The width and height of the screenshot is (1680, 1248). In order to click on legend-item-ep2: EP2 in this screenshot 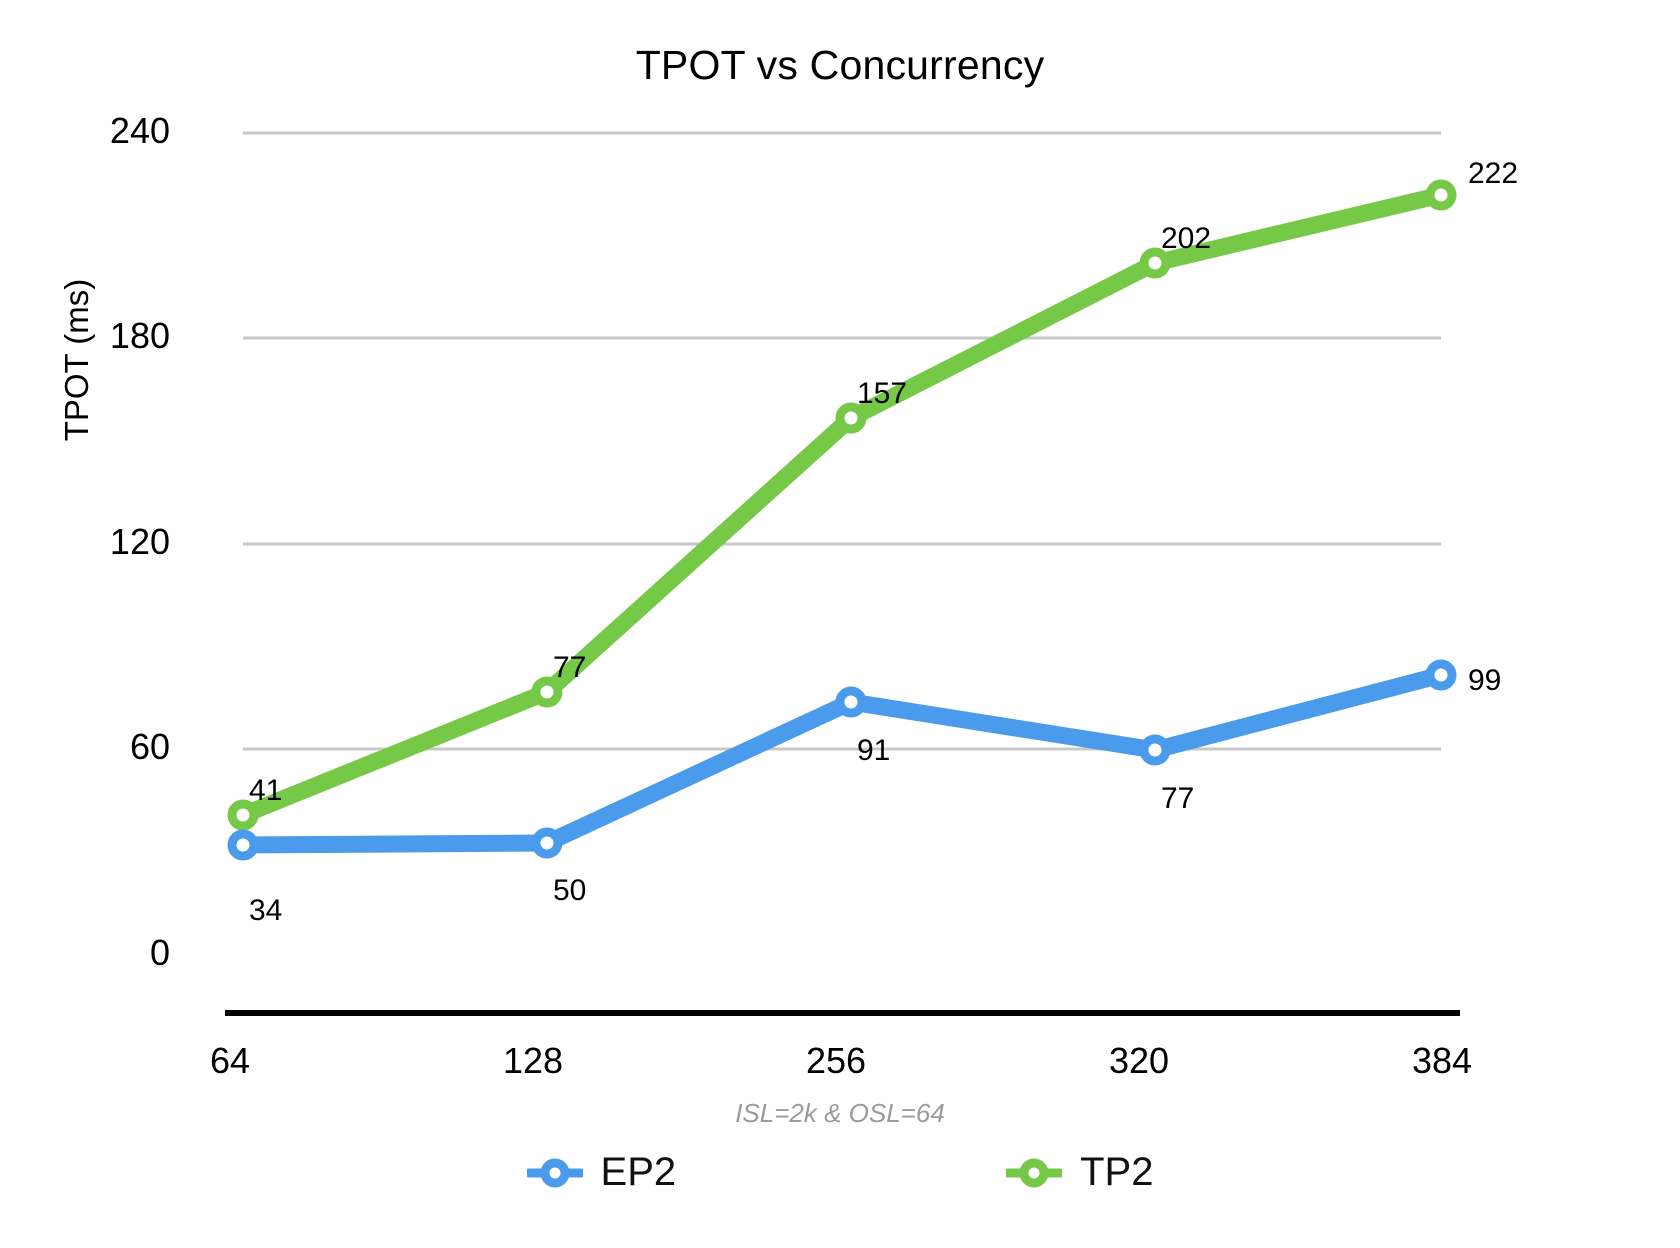, I will do `click(601, 1172)`.